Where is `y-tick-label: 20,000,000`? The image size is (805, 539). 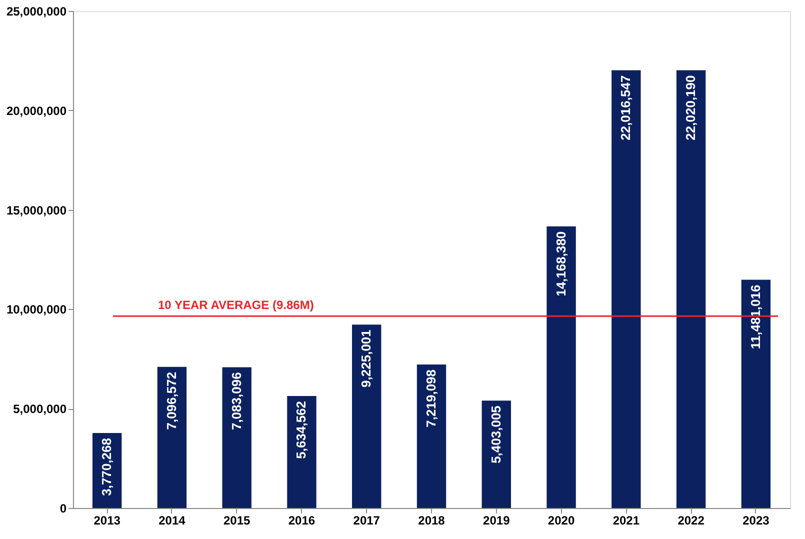 y-tick-label: 20,000,000 is located at coordinates (36, 111).